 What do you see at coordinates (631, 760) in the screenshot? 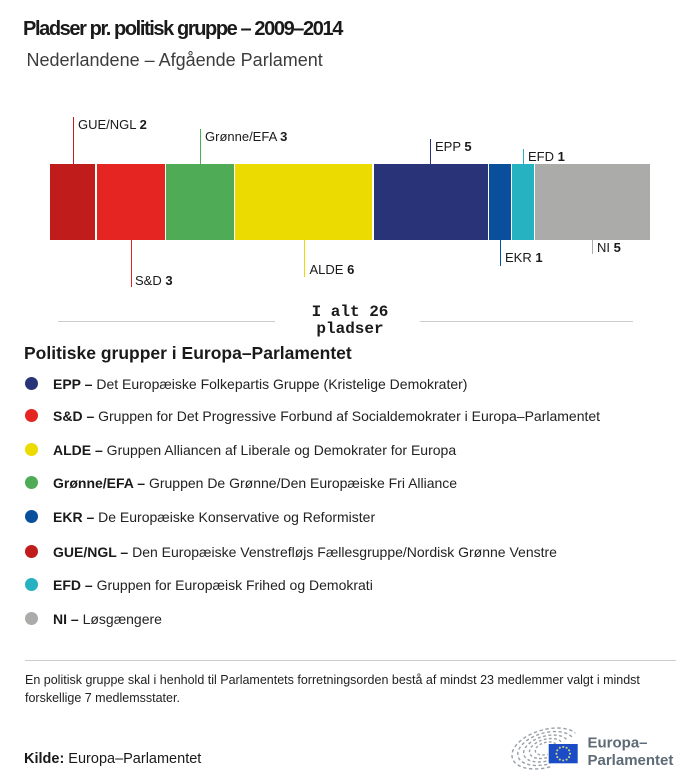
I see `svg-text: Parlamentet` at bounding box center [631, 760].